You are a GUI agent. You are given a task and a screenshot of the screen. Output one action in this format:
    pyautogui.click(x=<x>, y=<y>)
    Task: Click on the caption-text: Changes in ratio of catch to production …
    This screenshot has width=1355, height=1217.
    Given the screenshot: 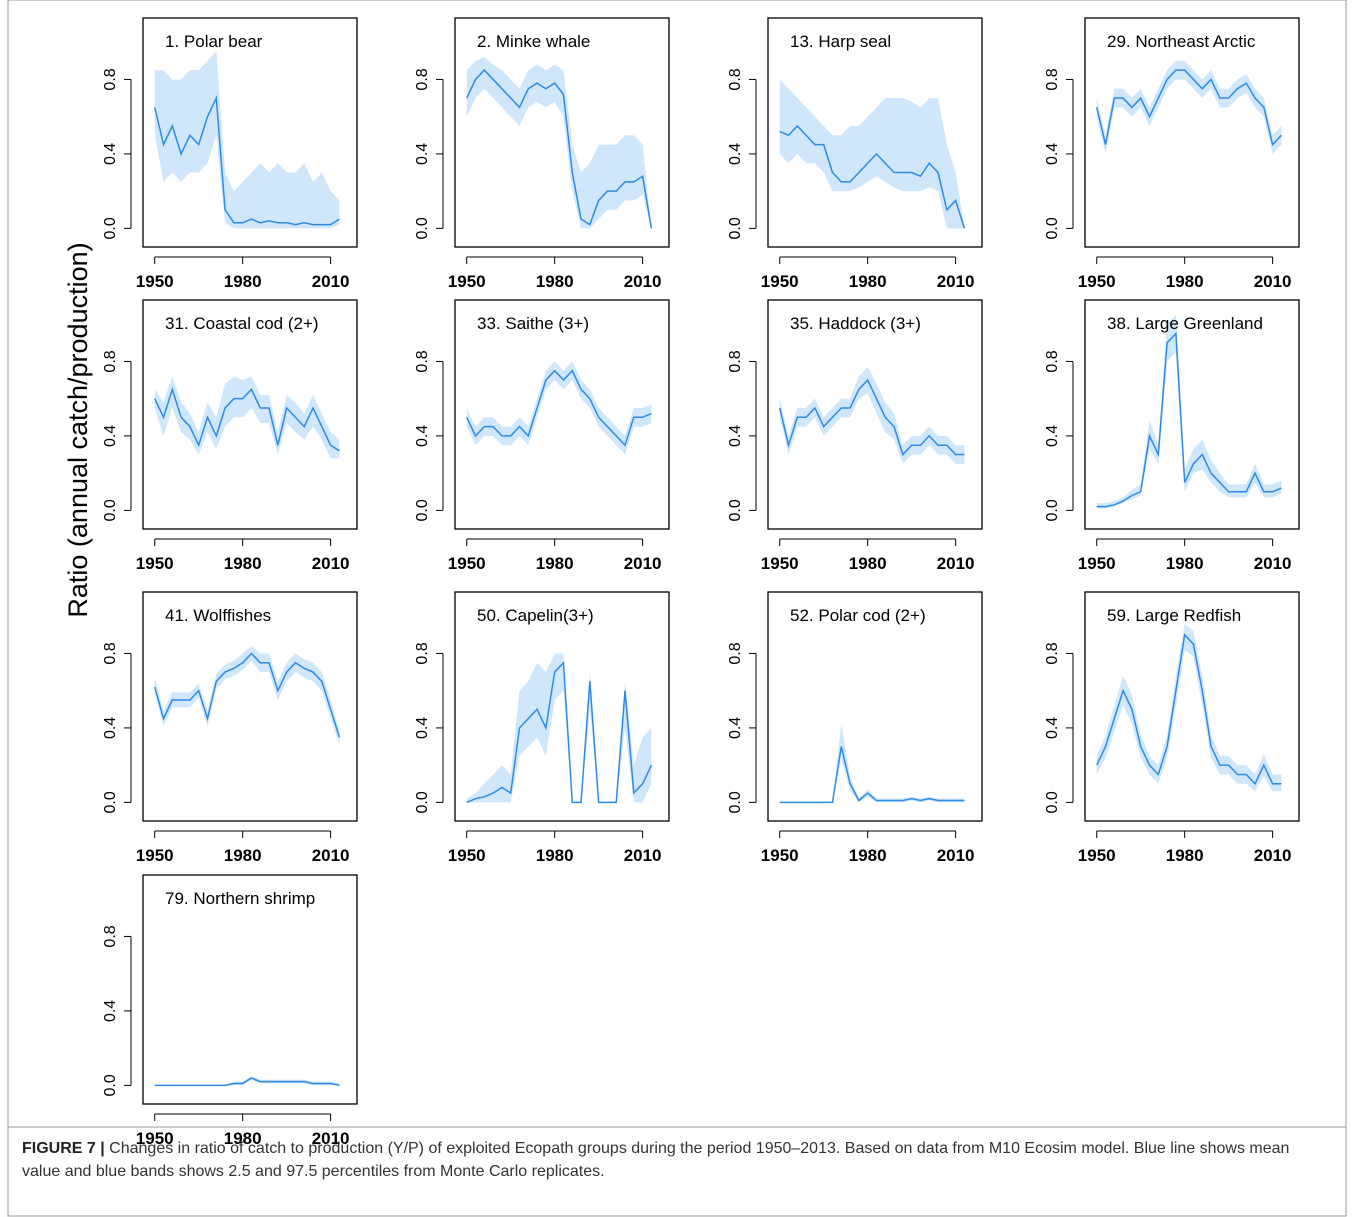 What is the action you would take?
    pyautogui.click(x=656, y=1160)
    